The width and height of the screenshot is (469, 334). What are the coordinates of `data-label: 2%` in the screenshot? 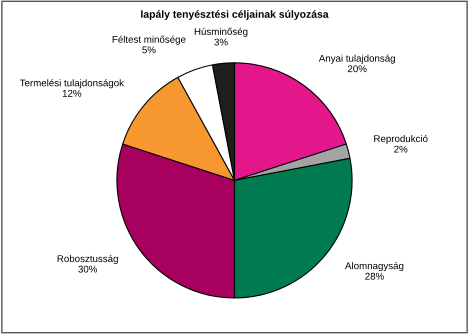 It's located at (401, 149).